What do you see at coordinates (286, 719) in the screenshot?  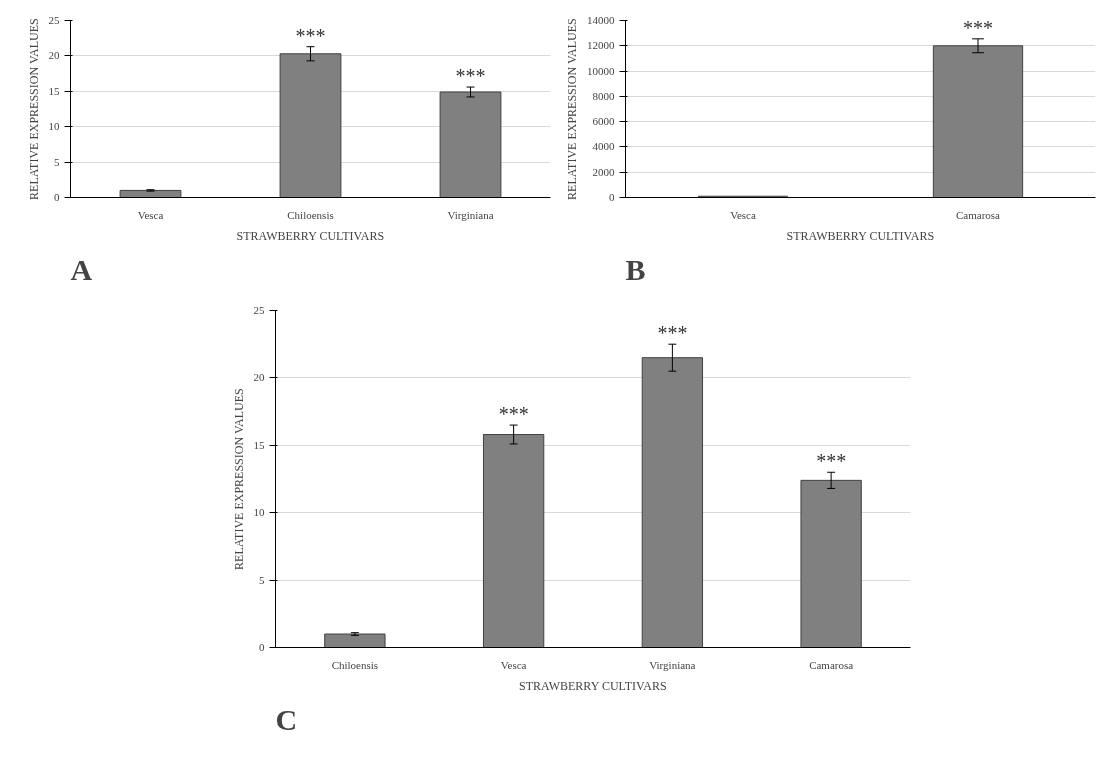 I see `text: C` at bounding box center [286, 719].